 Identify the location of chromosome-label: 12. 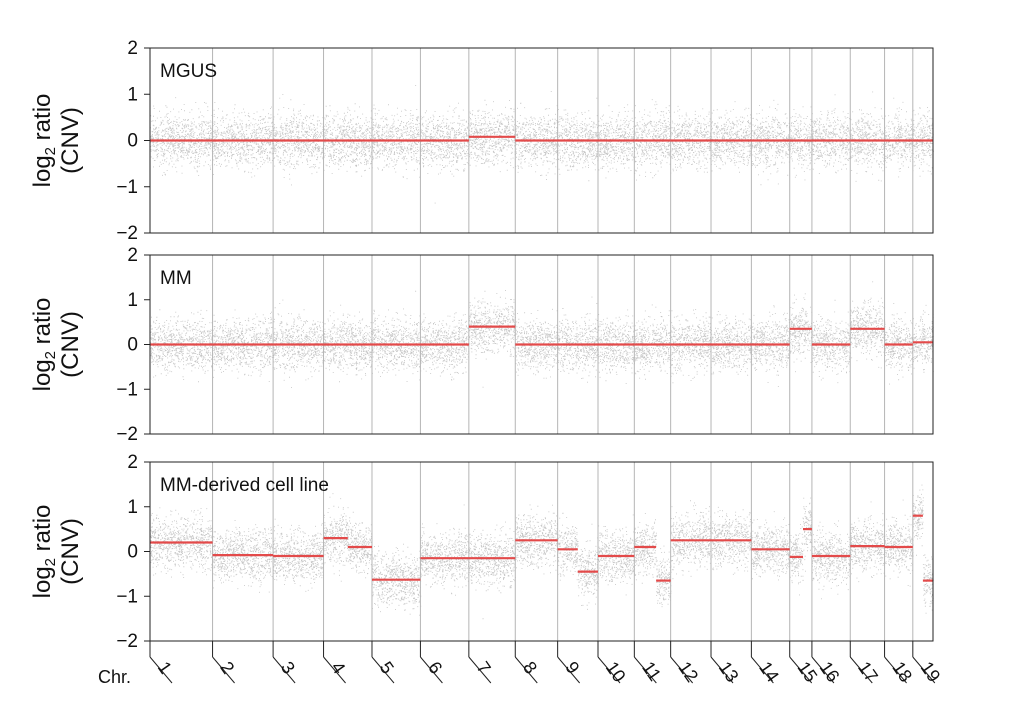
(688, 672).